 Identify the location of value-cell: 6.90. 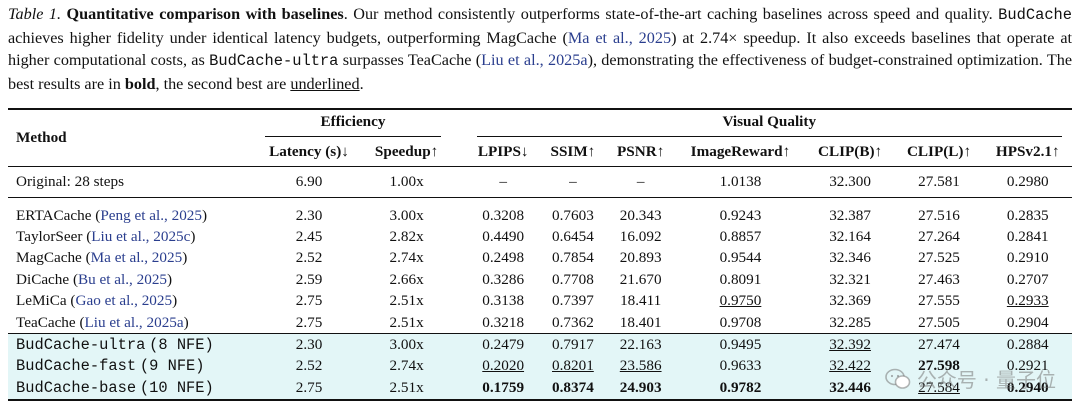
(309, 181).